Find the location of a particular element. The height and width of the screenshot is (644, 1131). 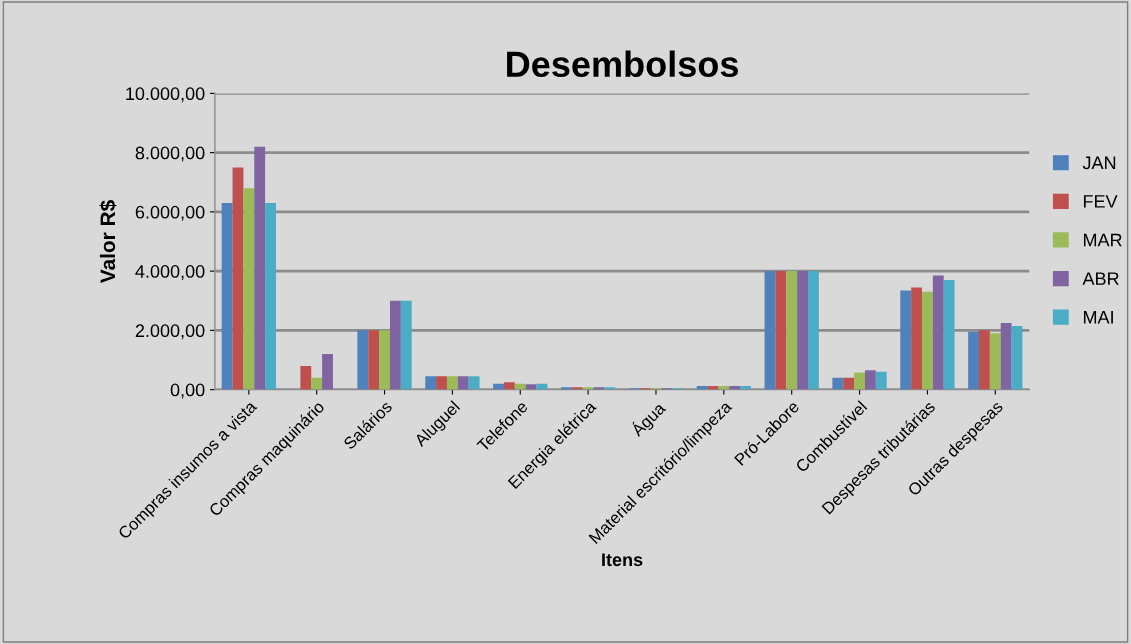

legend-label: ABR is located at coordinates (1100, 278).